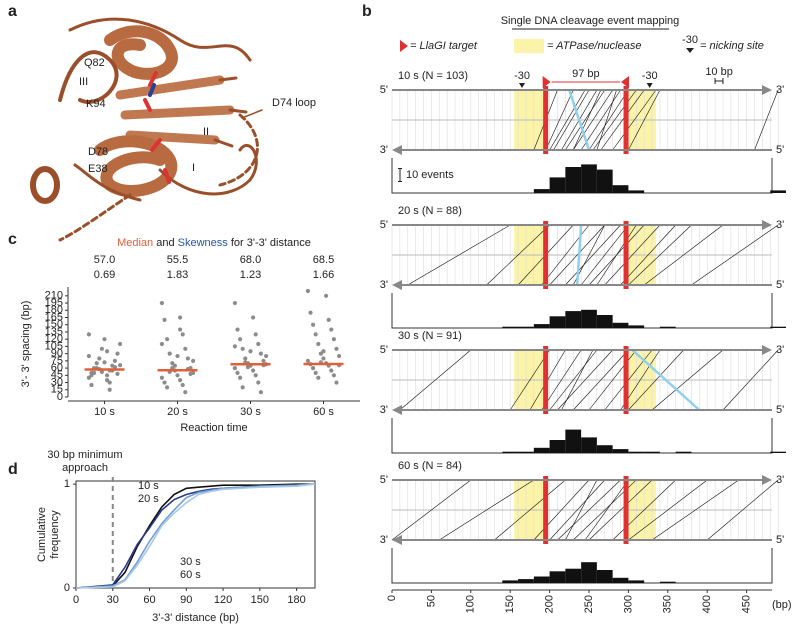 Image resolution: width=800 pixels, height=632 pixels. I want to click on annotation: approach, so click(85, 468).